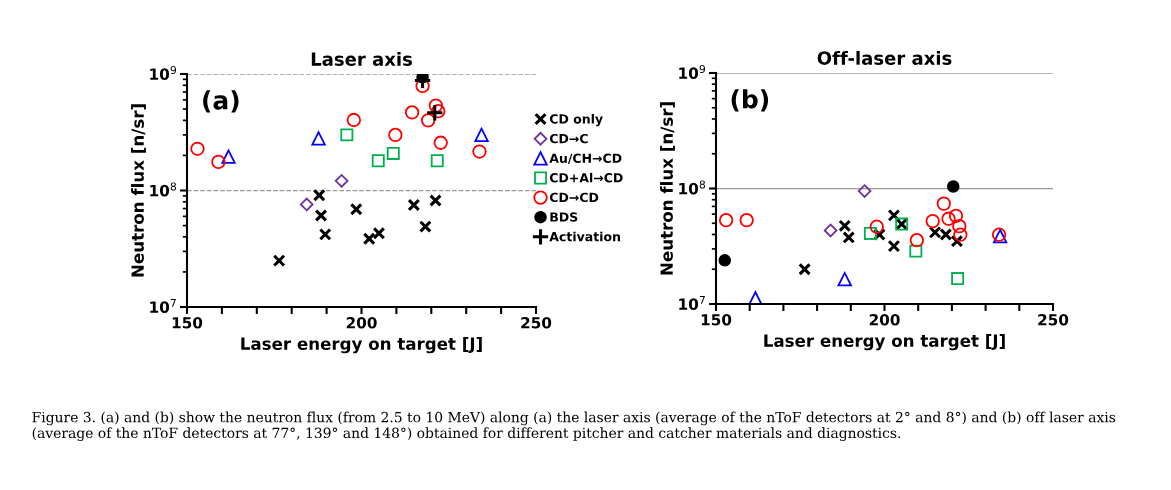 The image size is (1171, 490). What do you see at coordinates (574, 426) in the screenshot?
I see `caption: Figure 3. (a) and (b) show the neutron flux (from 2.5 to 10 MeV) along (a) the laser axis (average of the nToF detectors at 2° and 8°) and (b) off laser axis (average of the nToF detectors at 77°, 139° and 148°) obtained for different pitcher and catcher materials and diagnostics.` at bounding box center [574, 426].